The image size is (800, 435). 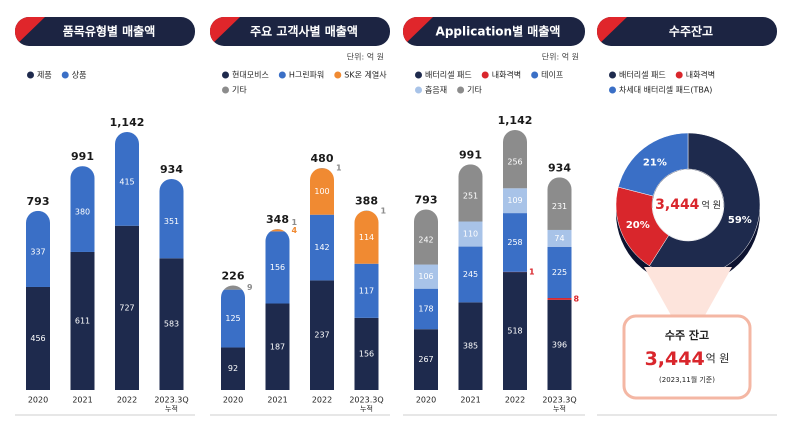 I want to click on segment-label: 142, so click(x=321, y=247).